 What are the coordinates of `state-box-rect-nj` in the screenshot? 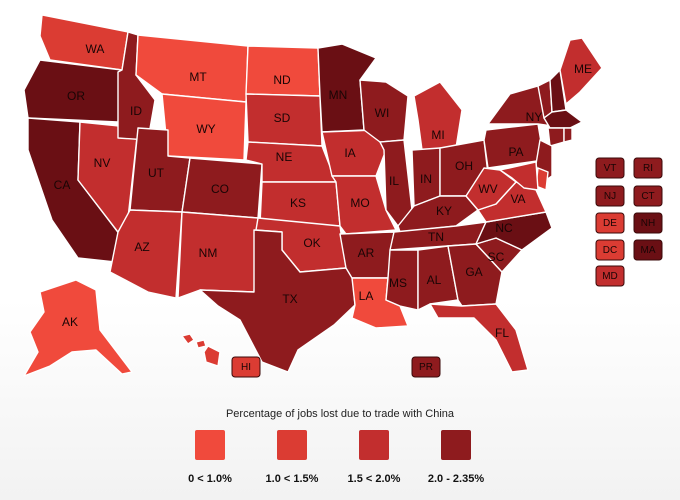 It's located at (610, 196).